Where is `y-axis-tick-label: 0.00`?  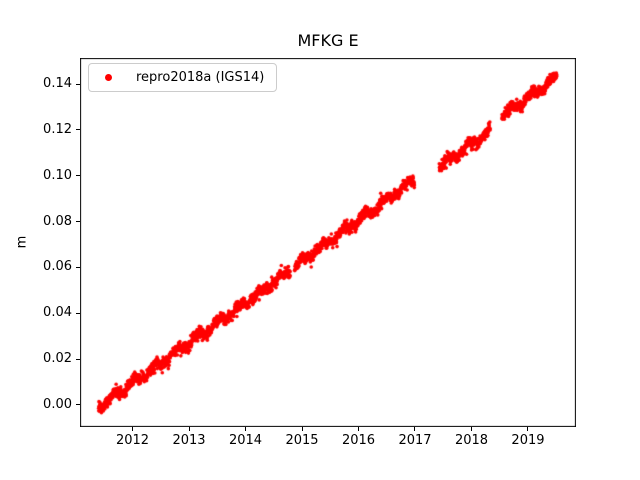
y-axis-tick-label: 0.00 is located at coordinates (57, 404).